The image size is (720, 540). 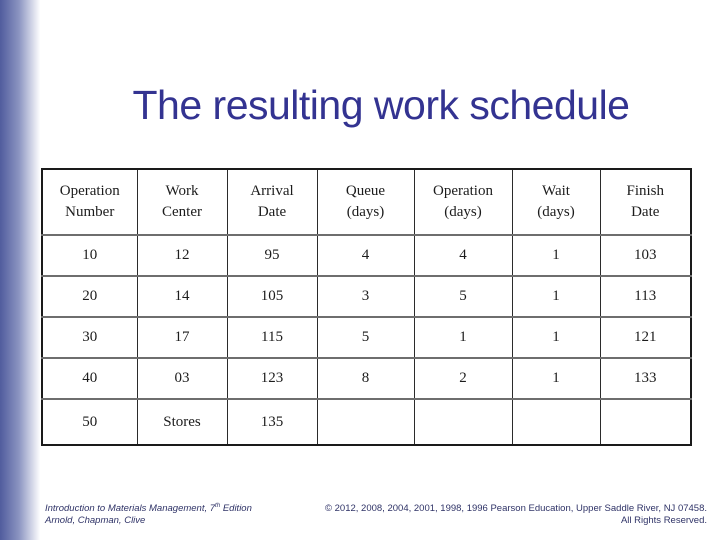 I want to click on slide-title: The resulting work schedule, so click(x=381, y=105).